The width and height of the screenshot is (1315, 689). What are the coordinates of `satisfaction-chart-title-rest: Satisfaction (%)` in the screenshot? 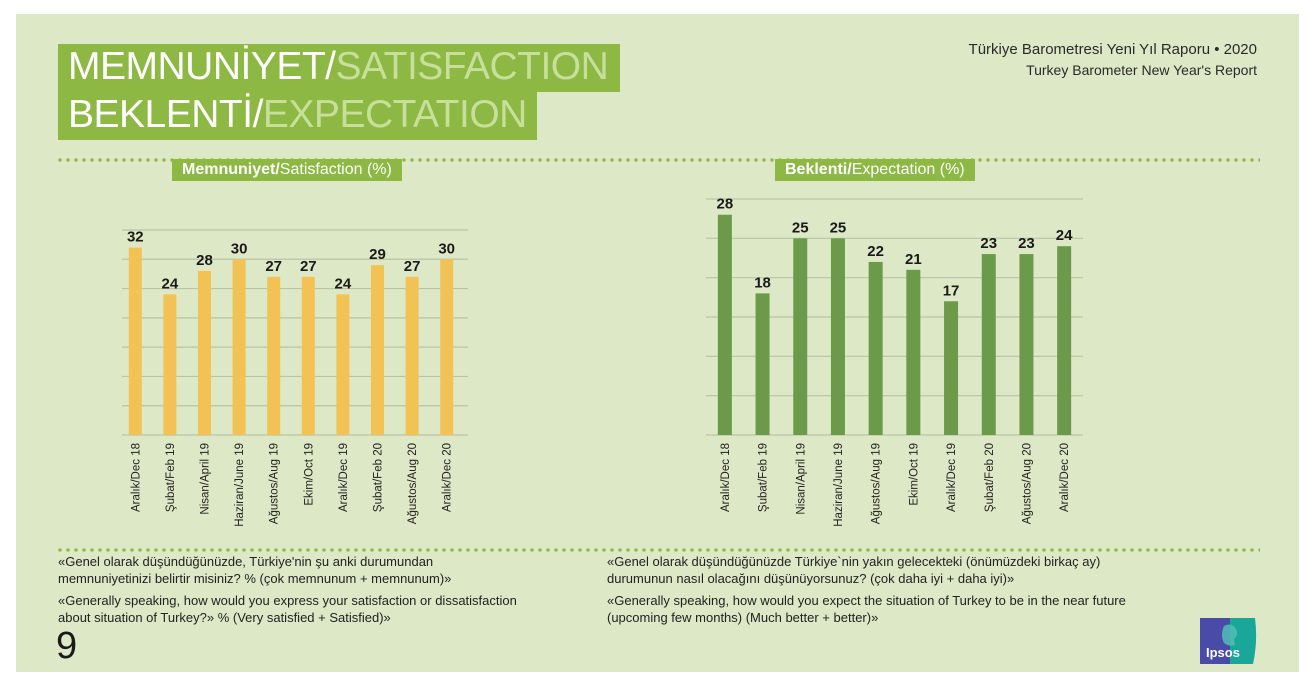 It's located at (335, 169).